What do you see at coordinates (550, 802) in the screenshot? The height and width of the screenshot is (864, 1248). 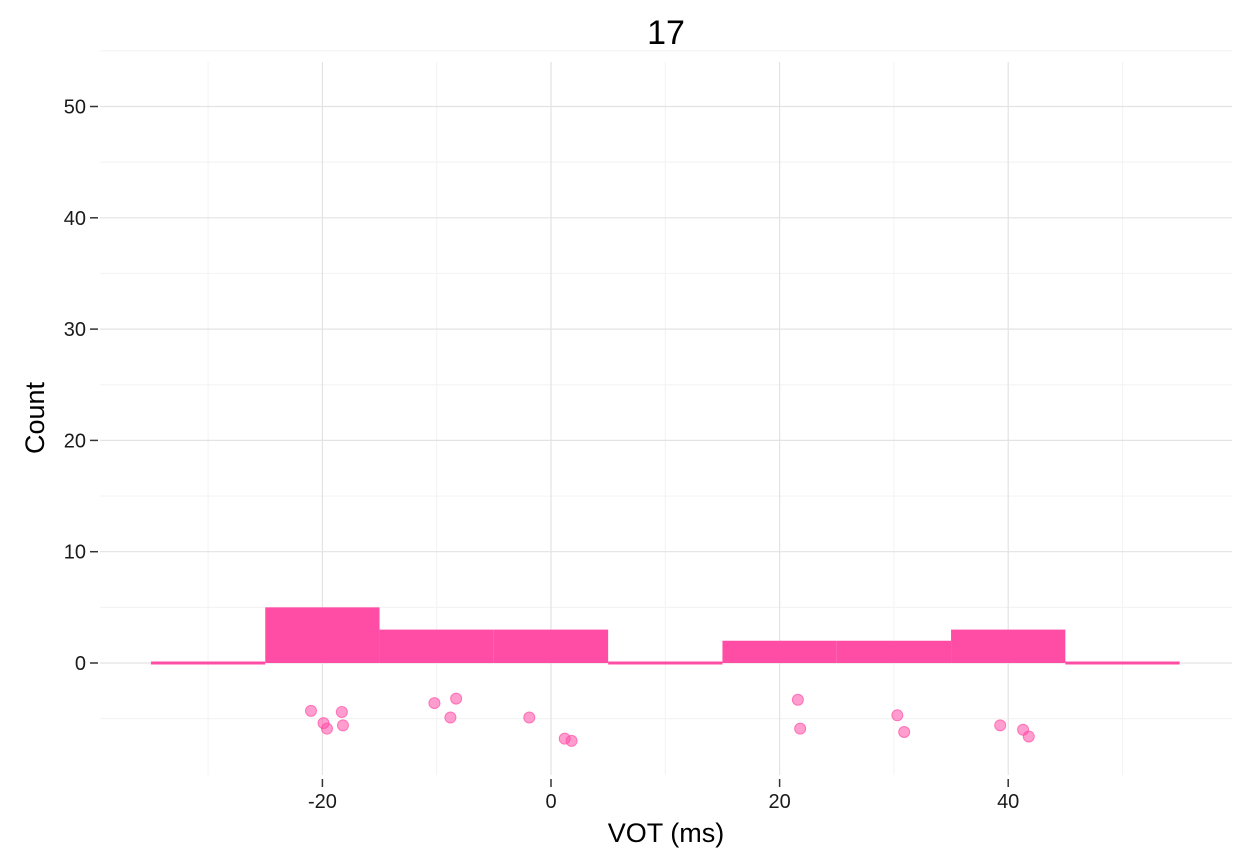 I see `x-tick-label: 0` at bounding box center [550, 802].